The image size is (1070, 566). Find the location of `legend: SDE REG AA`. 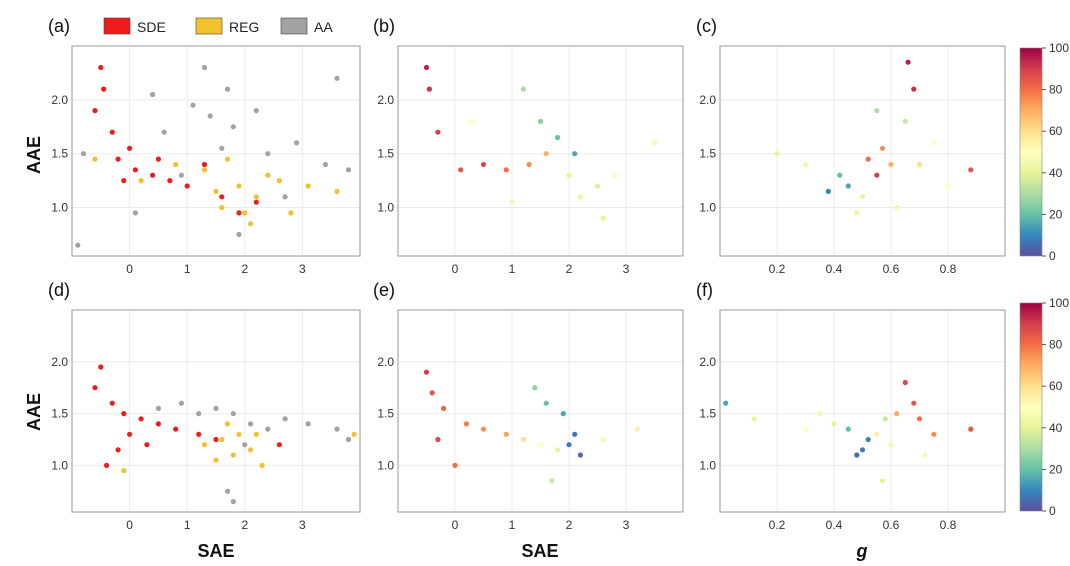

legend: SDE REG AA is located at coordinates (218, 26).